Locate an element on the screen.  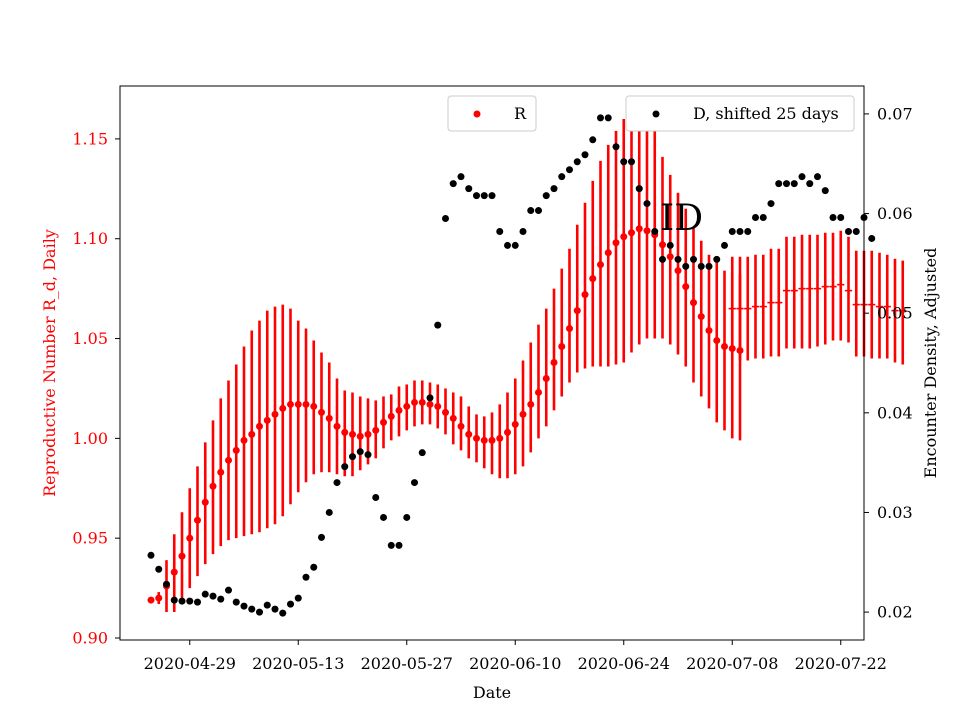
legend-r: R is located at coordinates (492, 113).